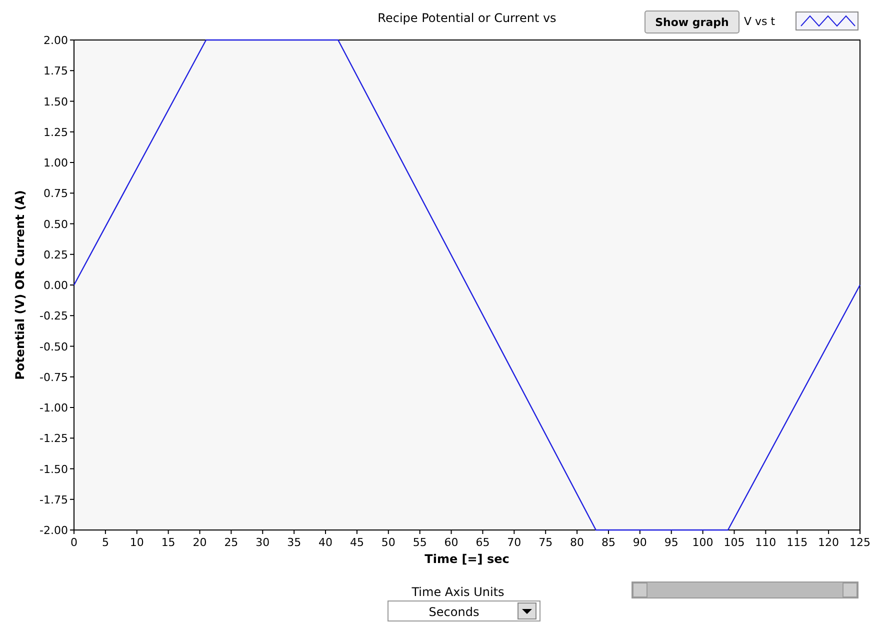  What do you see at coordinates (56, 285) in the screenshot?
I see `y-tick-label: 0.00` at bounding box center [56, 285].